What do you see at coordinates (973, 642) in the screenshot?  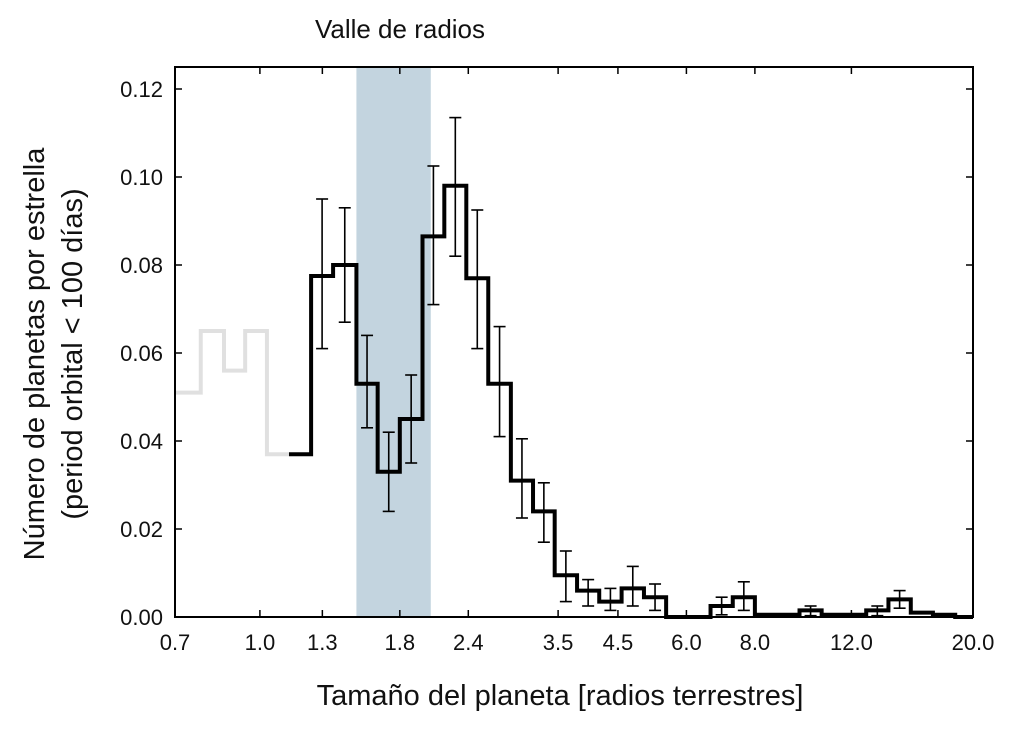 I see `x-tick-label: 20.0` at bounding box center [973, 642].